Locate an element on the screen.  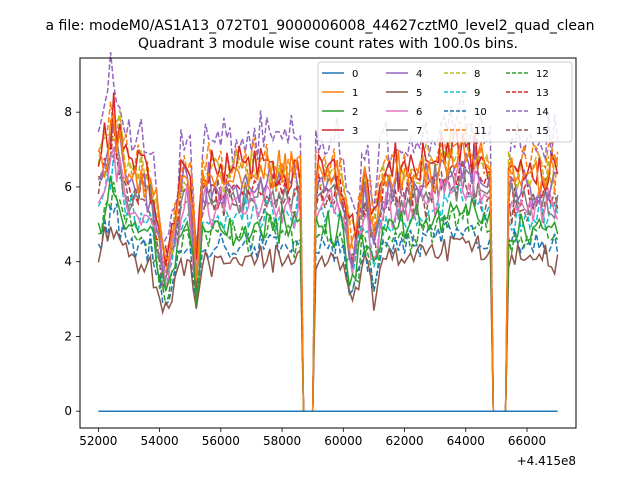
legend-label-10: 10 is located at coordinates (480, 112).